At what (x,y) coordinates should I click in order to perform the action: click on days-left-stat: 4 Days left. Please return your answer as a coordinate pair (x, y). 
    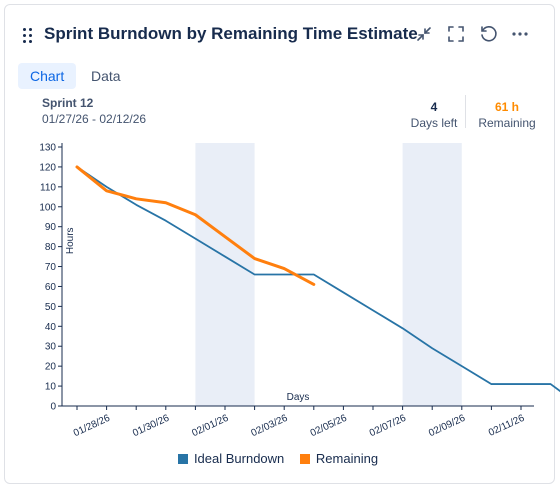
    Looking at the image, I should click on (434, 115).